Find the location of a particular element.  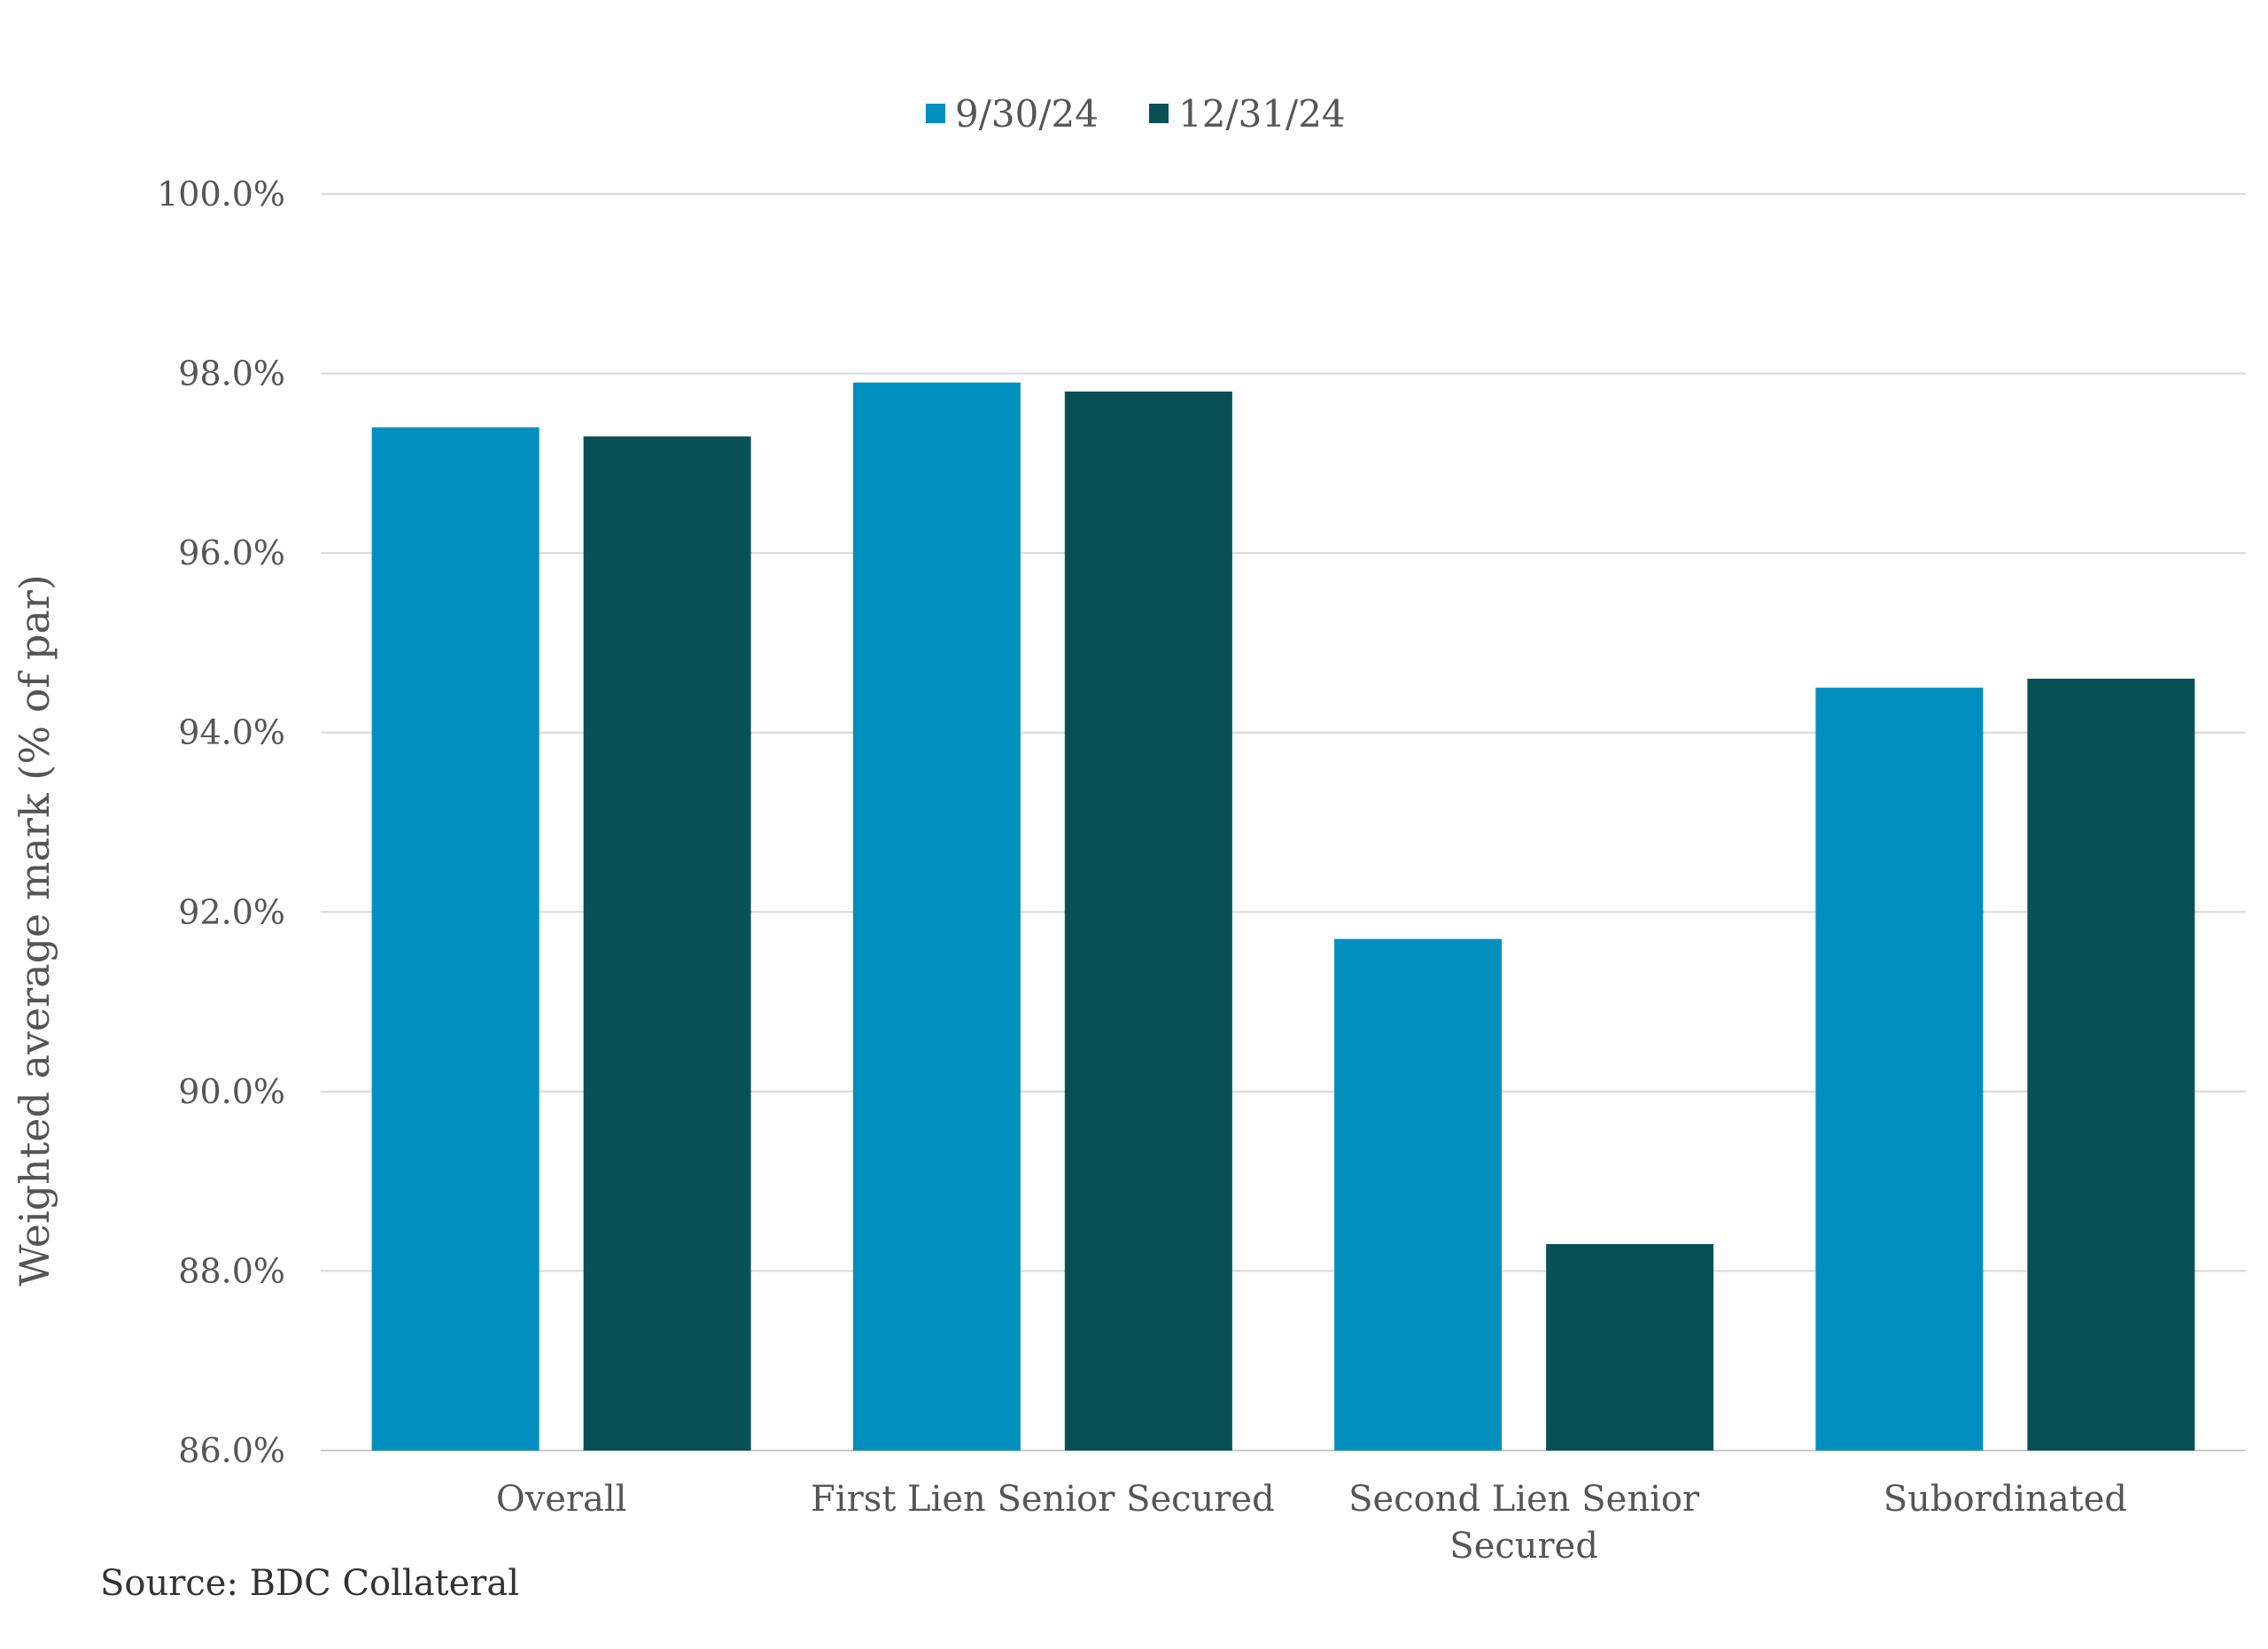

legend: 9/30/24 12/31/24 is located at coordinates (1136, 114).